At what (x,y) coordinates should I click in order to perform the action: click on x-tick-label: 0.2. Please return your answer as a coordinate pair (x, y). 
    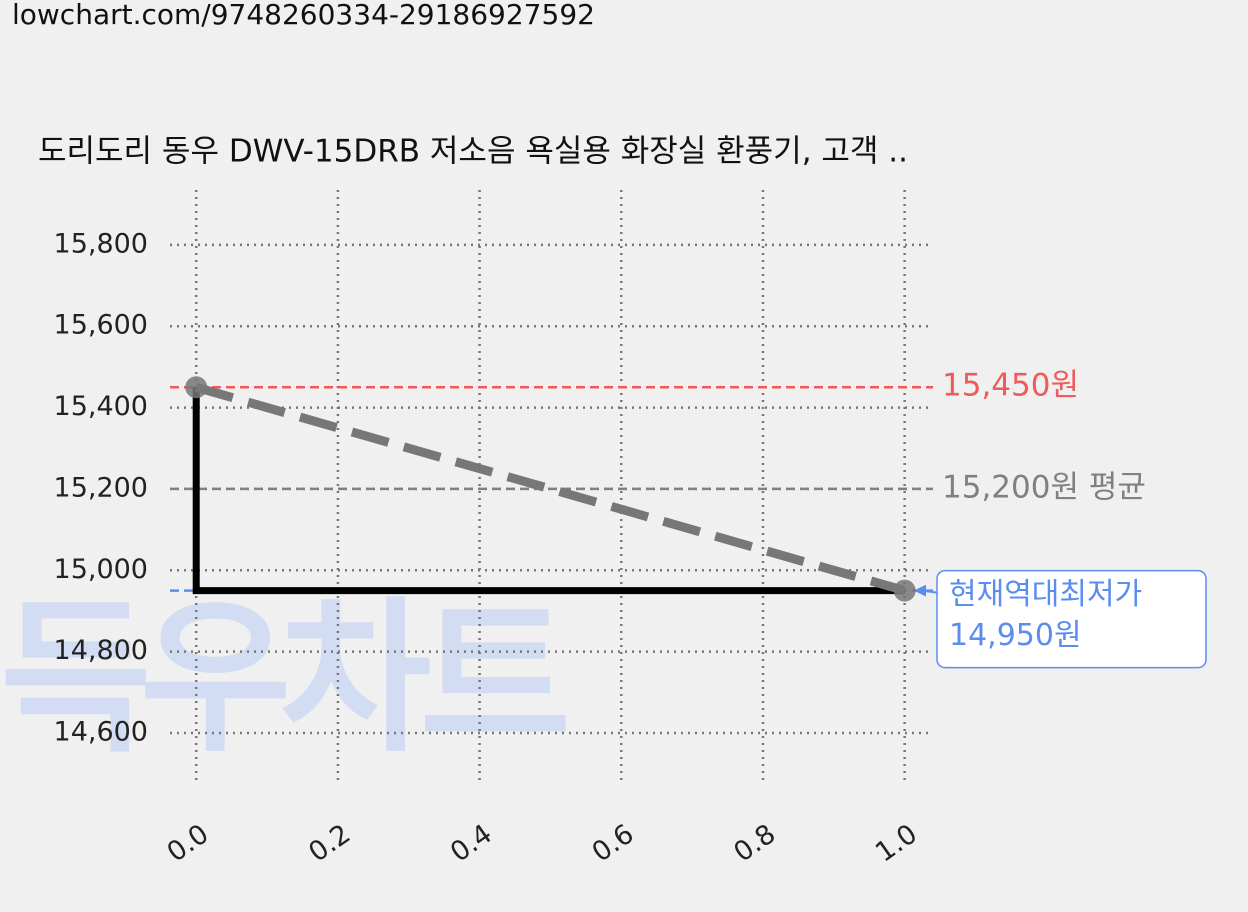
    Looking at the image, I should click on (329, 843).